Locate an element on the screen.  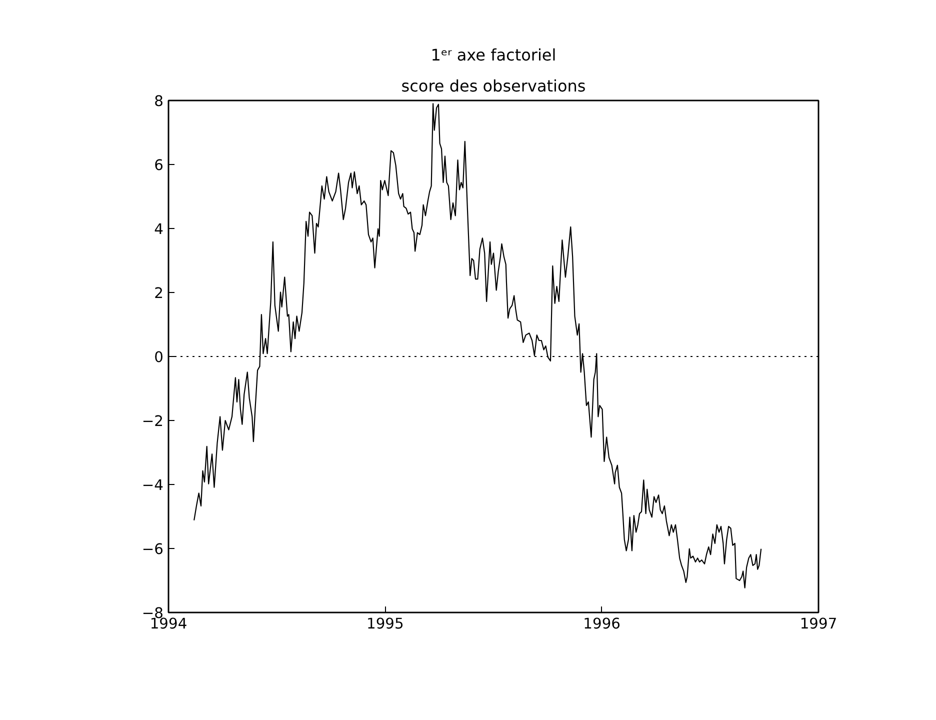
x-tick-label: 1995 is located at coordinates (385, 624).